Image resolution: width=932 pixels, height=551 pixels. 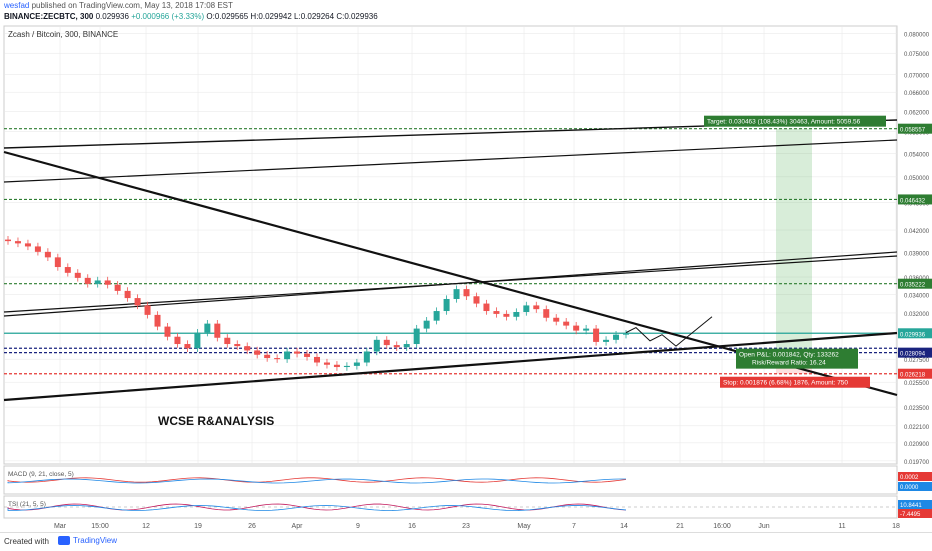 I want to click on projection-path, so click(x=669, y=331).